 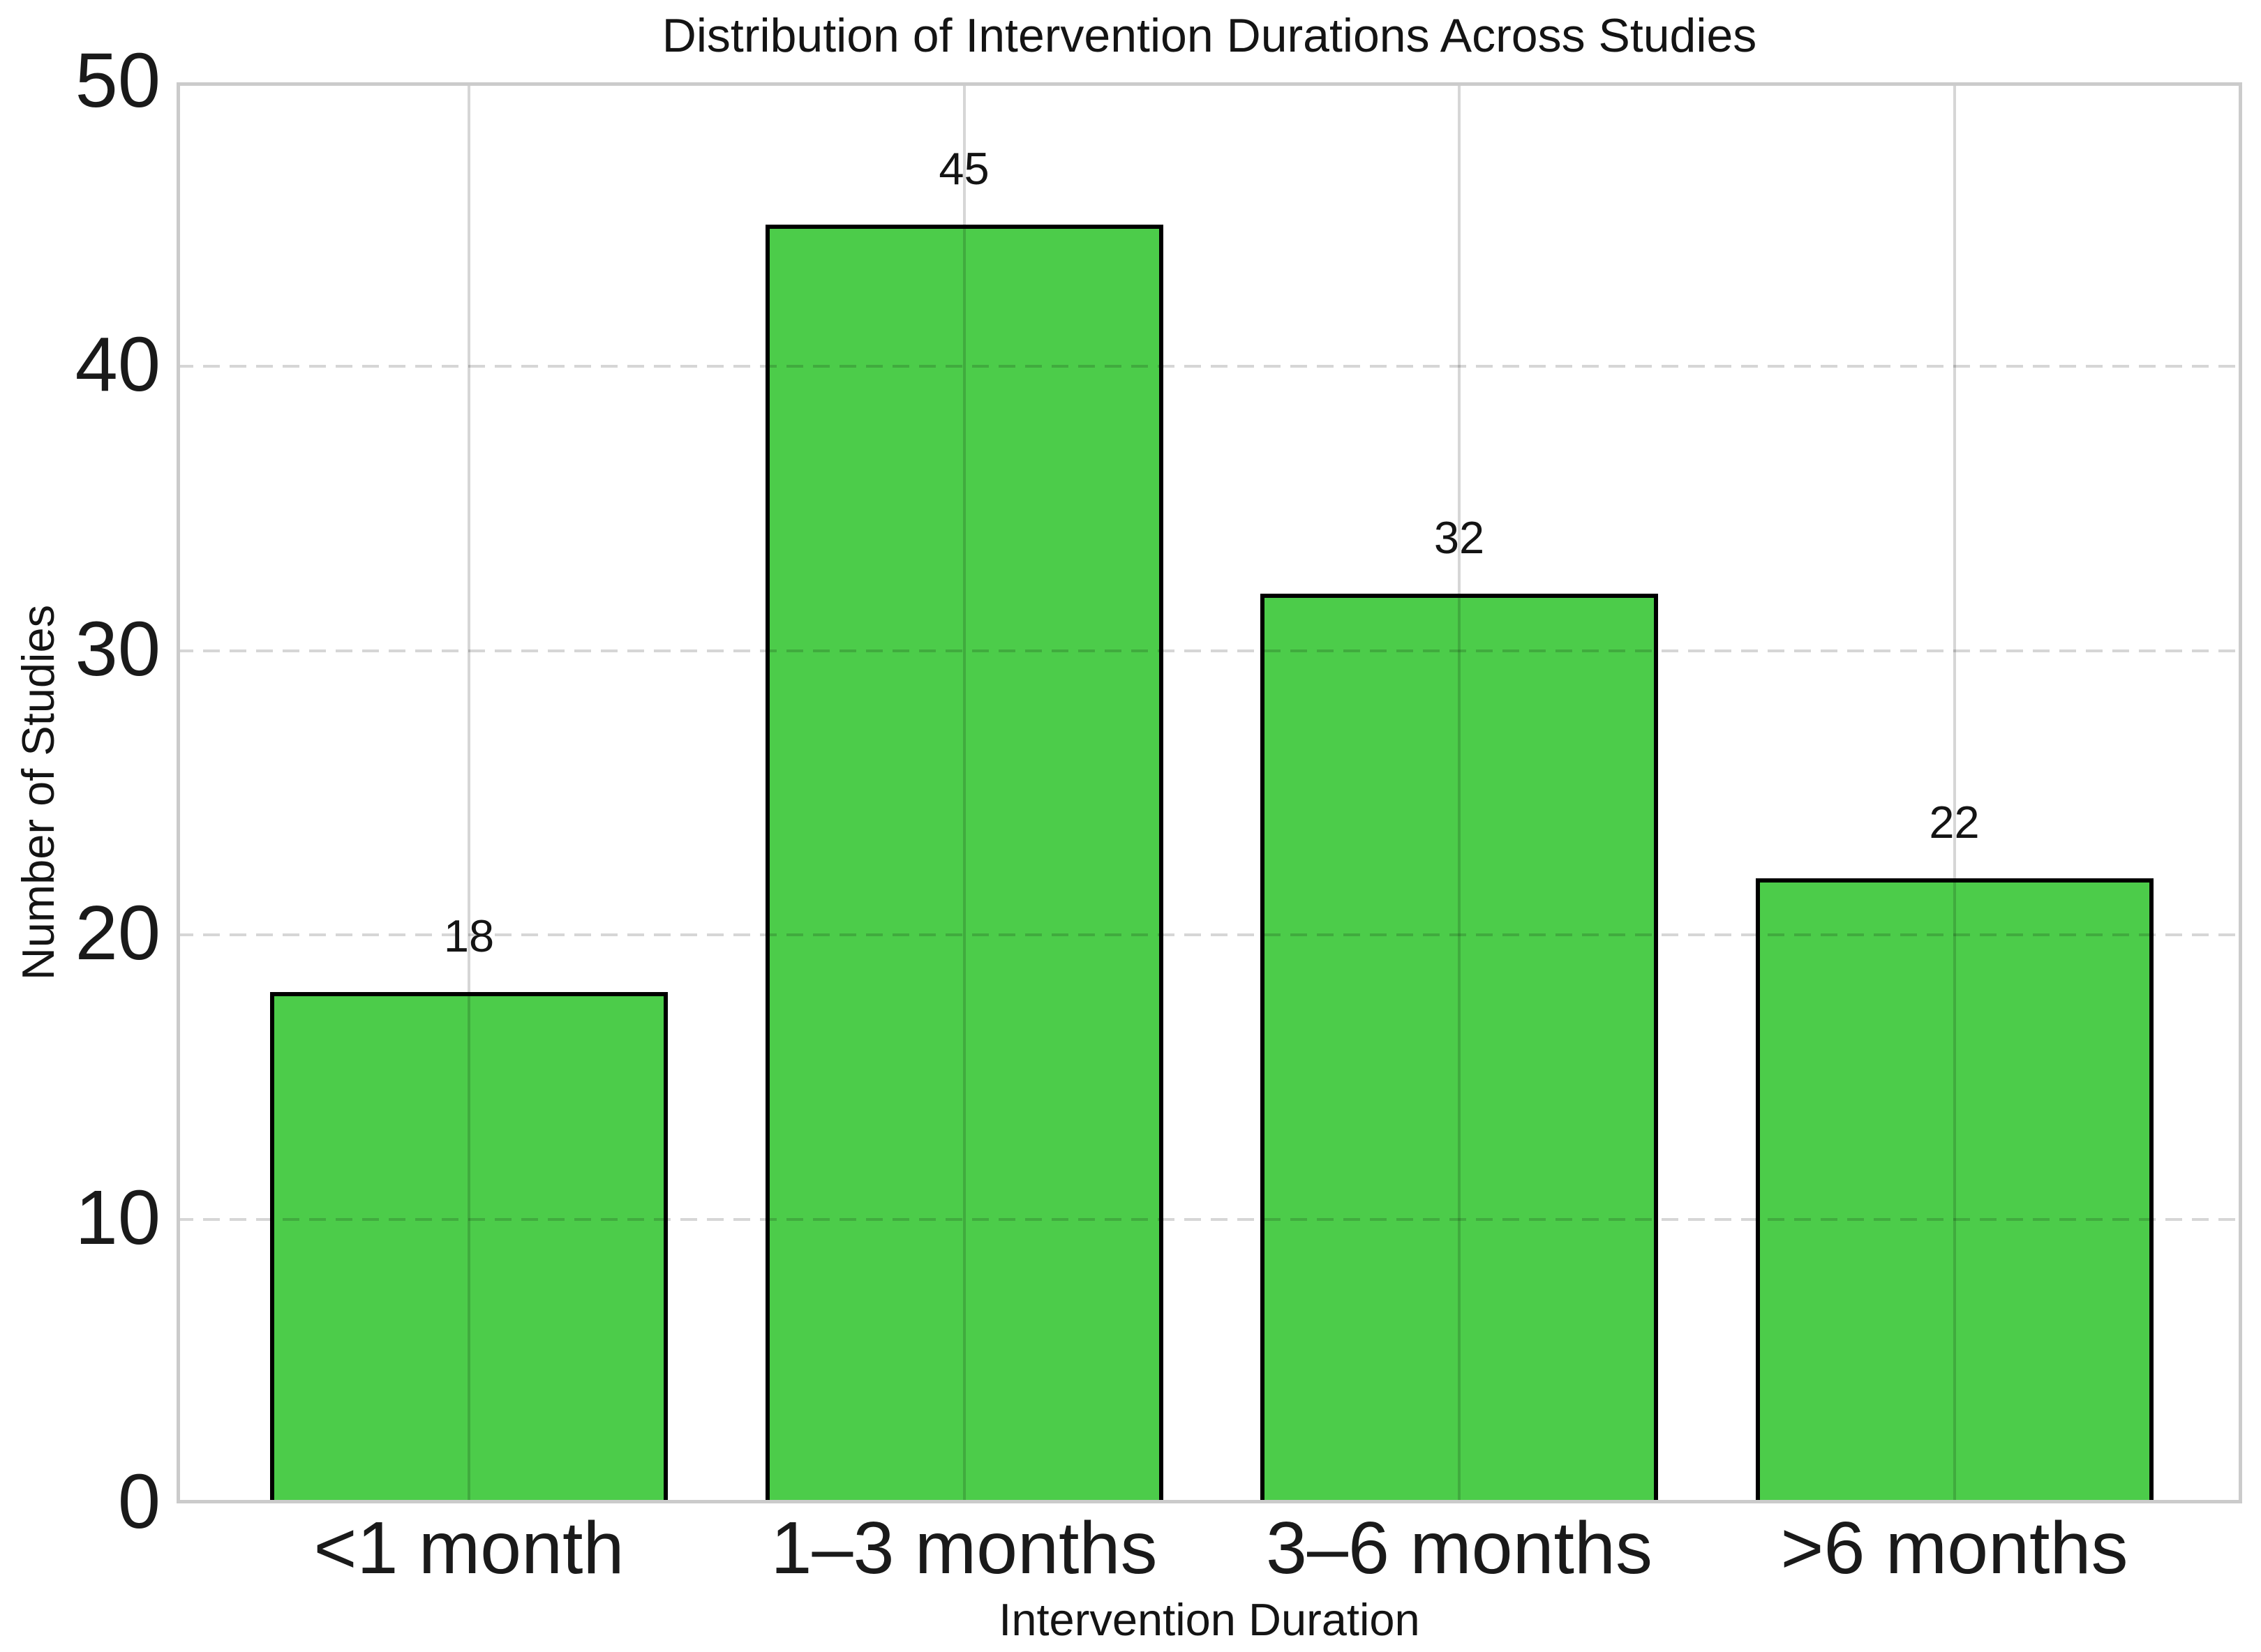 What do you see at coordinates (1459, 1548) in the screenshot?
I see `x-tick-label: 3–6 months` at bounding box center [1459, 1548].